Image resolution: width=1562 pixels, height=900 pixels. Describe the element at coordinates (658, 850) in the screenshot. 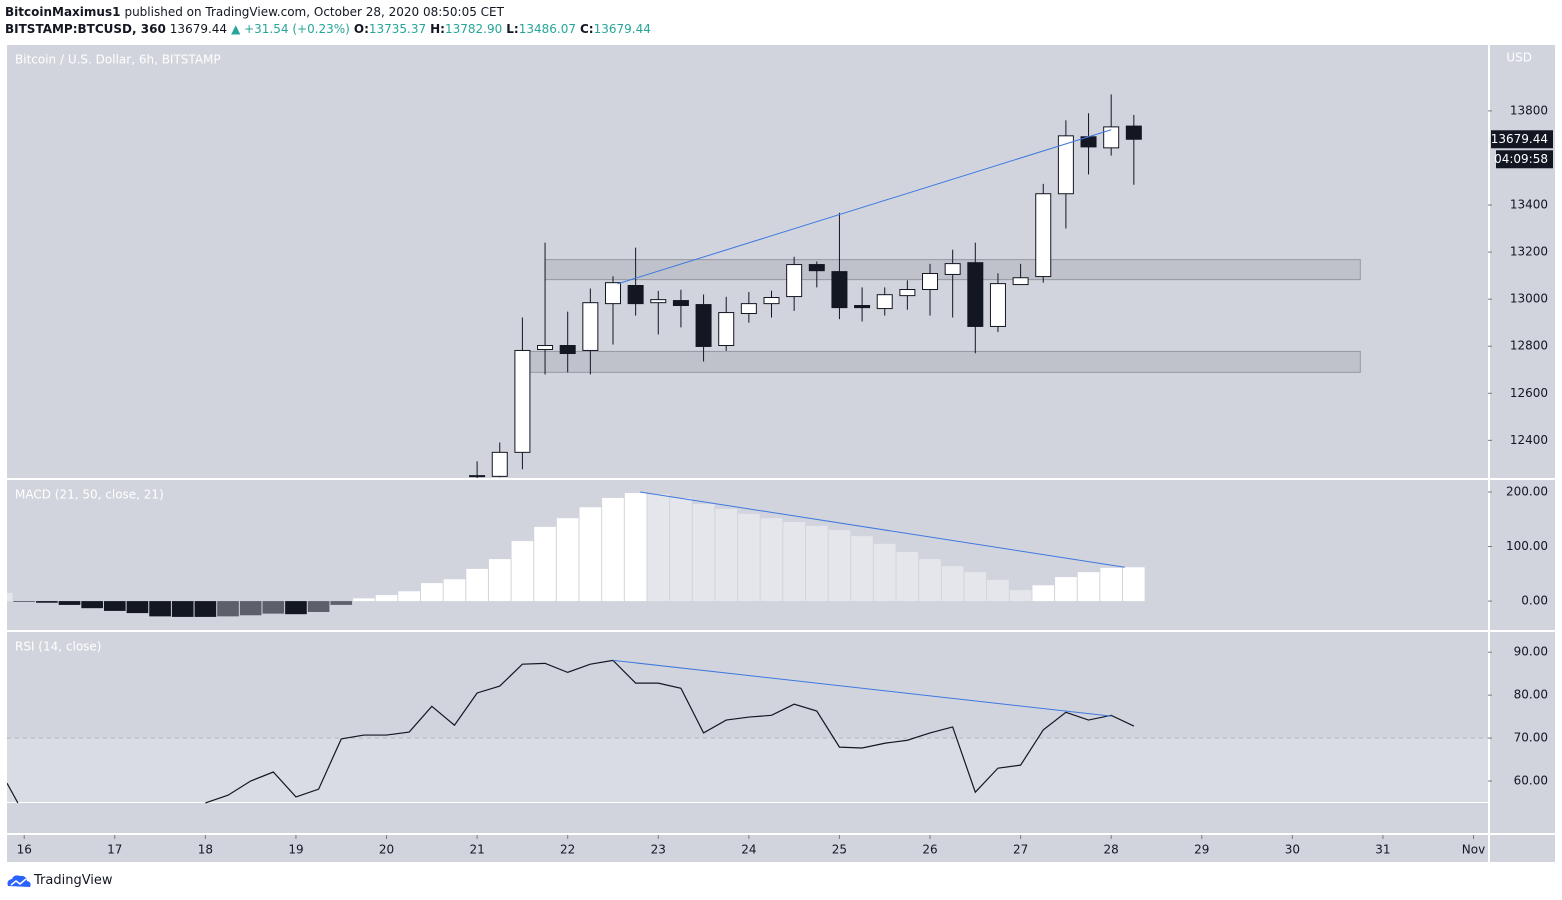

I see `x-tick-label: 23` at that location.